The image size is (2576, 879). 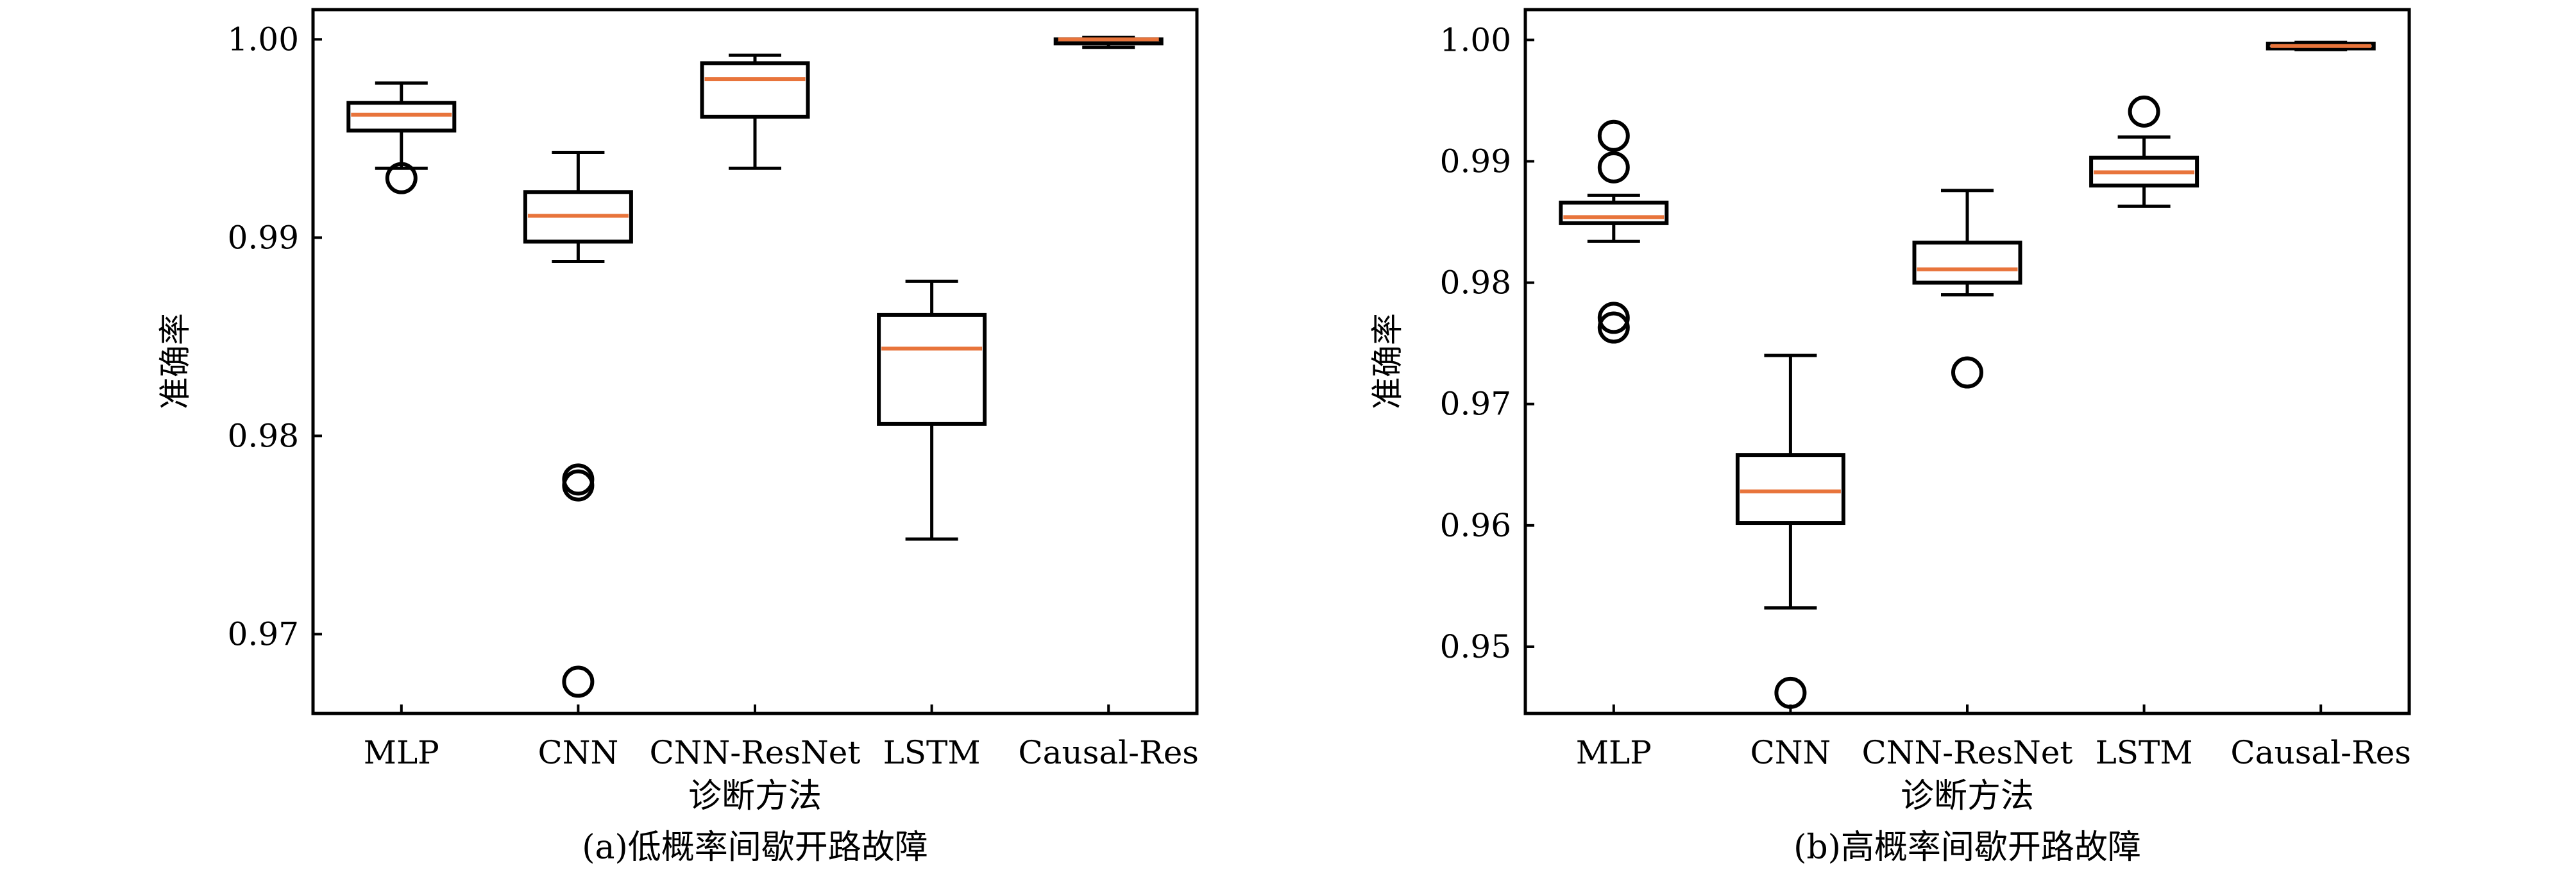 What do you see at coordinates (755, 847) in the screenshot?
I see `chart-caption: (a)低概率间歇开路故障` at bounding box center [755, 847].